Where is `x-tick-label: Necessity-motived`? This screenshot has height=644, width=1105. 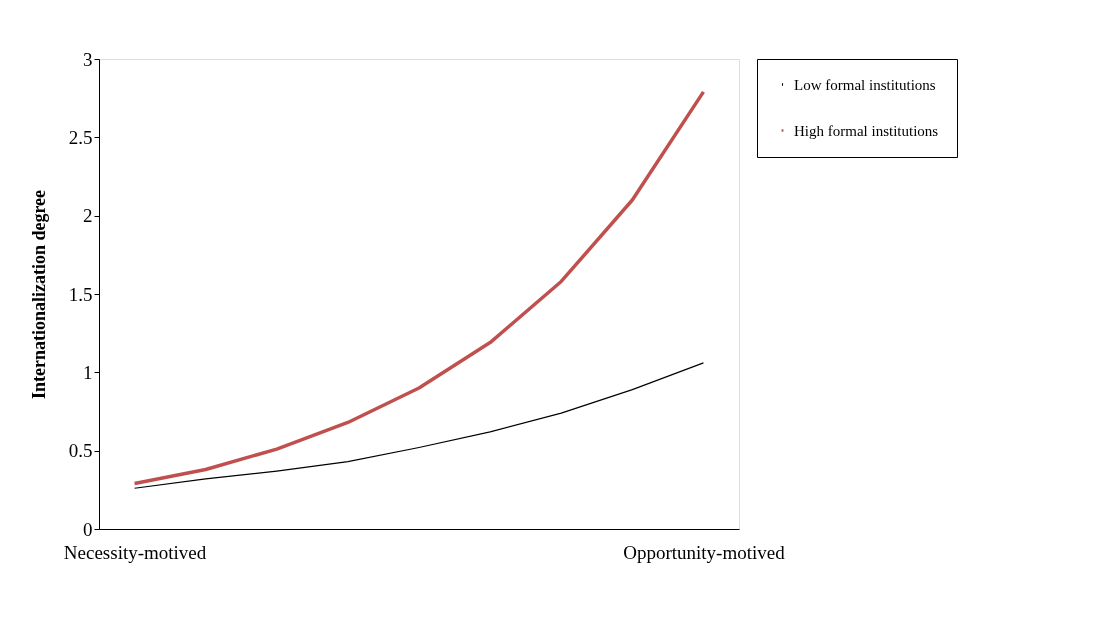 x-tick-label: Necessity-motived is located at coordinates (135, 552).